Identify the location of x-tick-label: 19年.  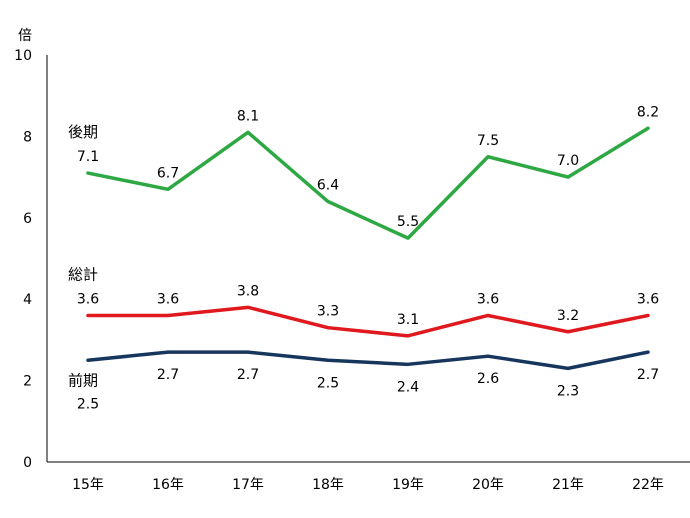
(408, 485).